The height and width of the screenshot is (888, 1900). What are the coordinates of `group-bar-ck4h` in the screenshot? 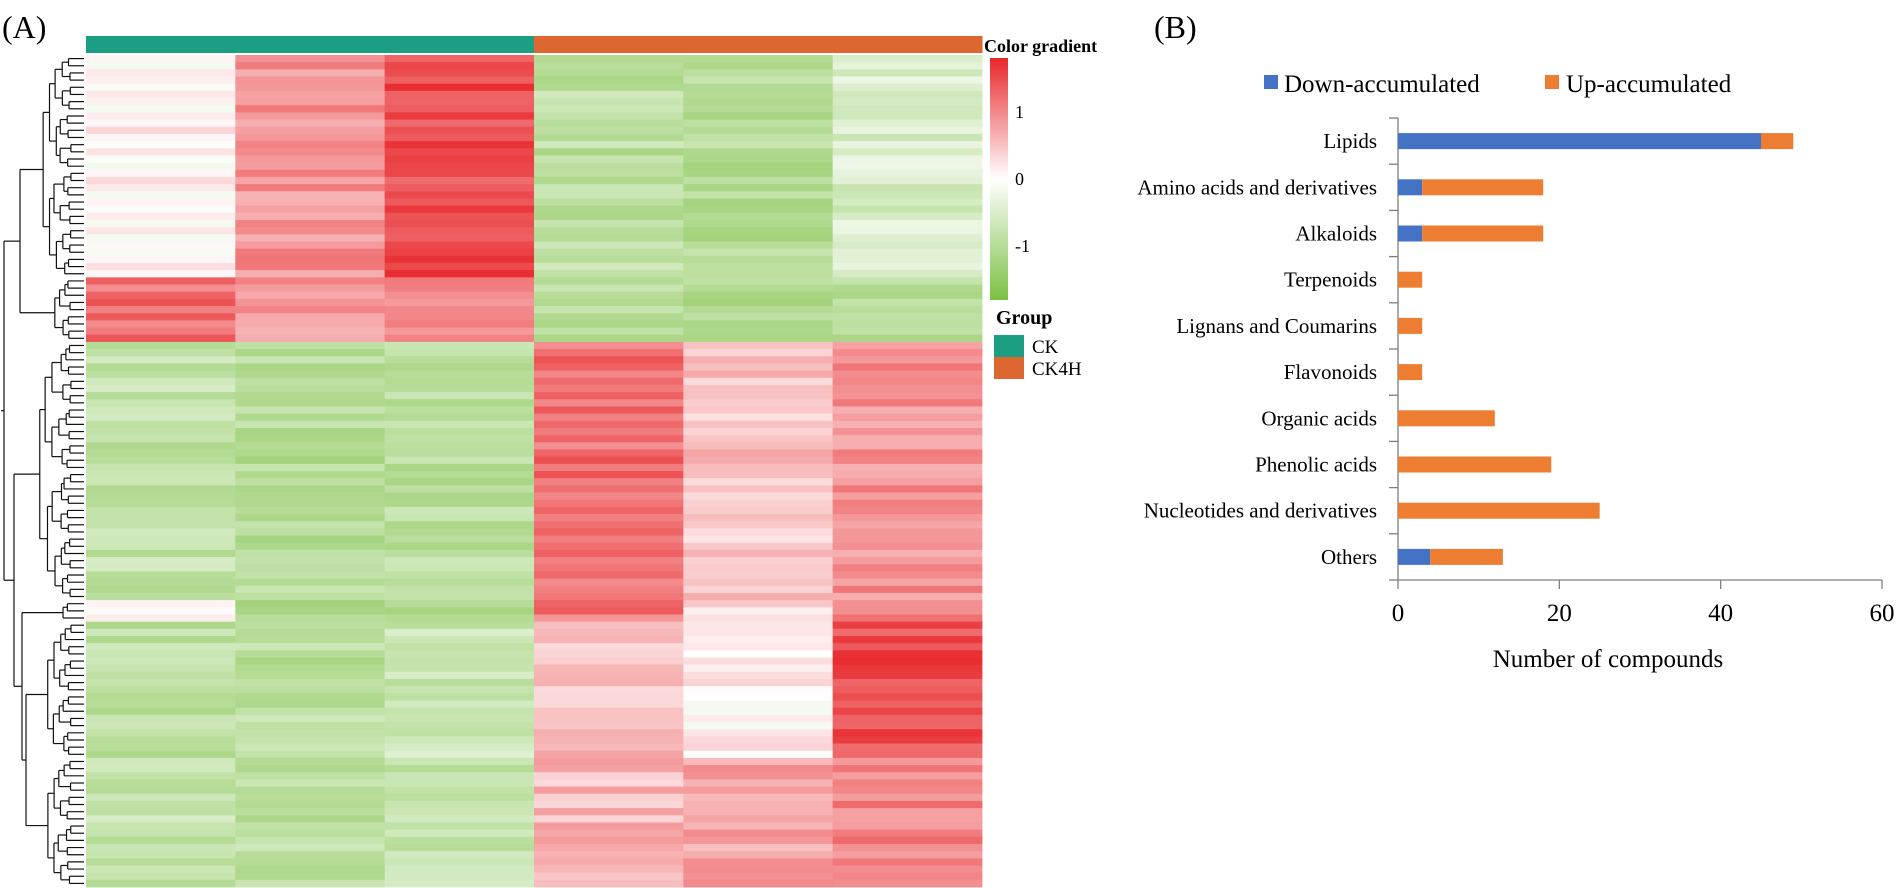 It's located at (758, 44).